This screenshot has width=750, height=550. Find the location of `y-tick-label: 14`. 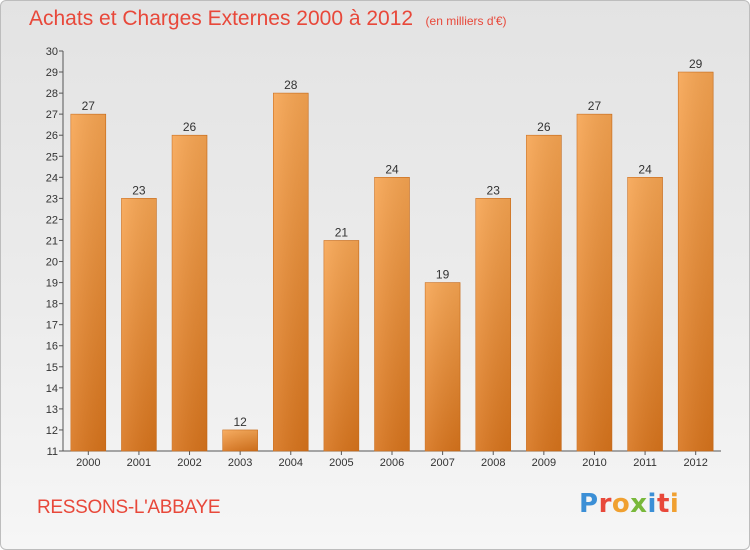

y-tick-label: 14 is located at coordinates (52, 389).